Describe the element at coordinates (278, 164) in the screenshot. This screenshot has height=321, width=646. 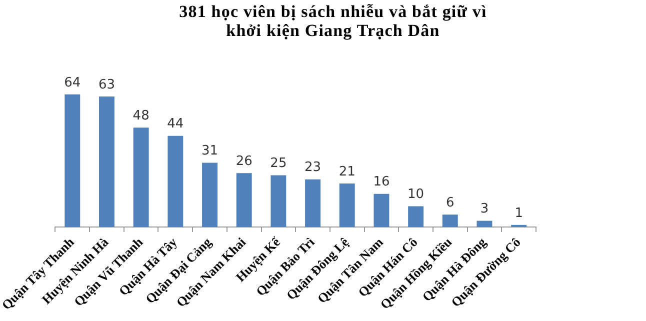
I see `data-label: 25` at that location.